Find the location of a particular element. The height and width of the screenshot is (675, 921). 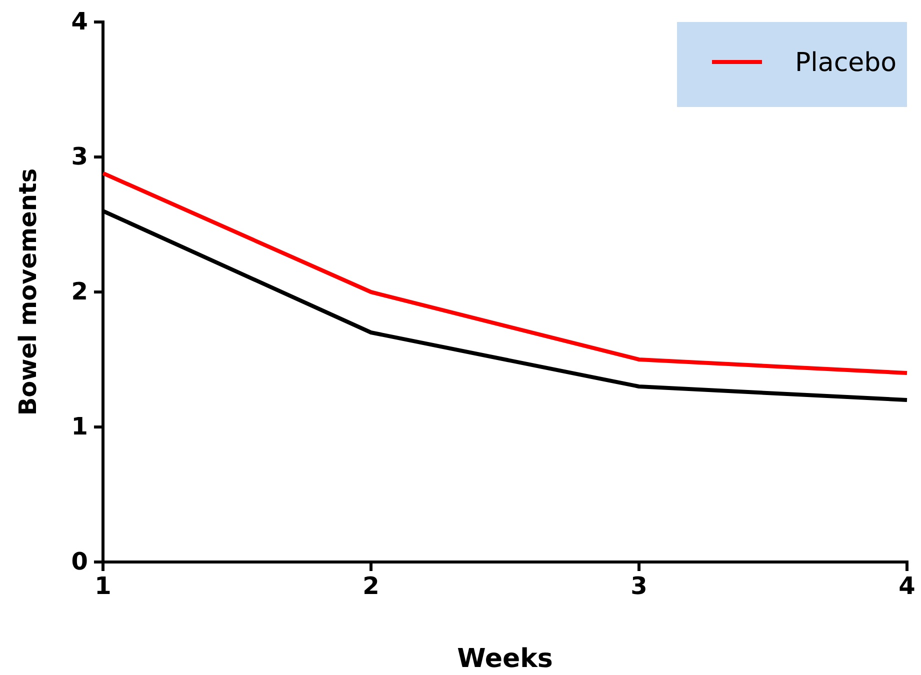

x-tick-label: 1 is located at coordinates (103, 586).